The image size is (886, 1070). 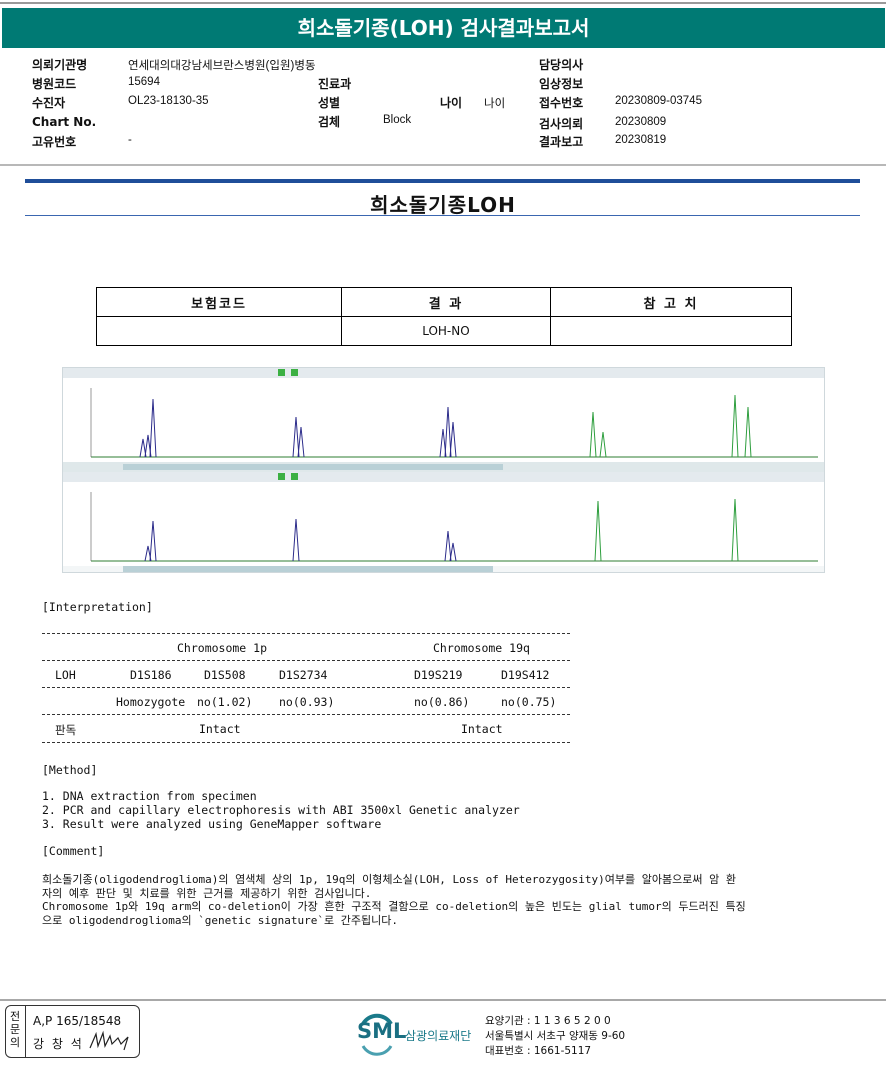 I want to click on sml-logo: SML 삼광의료재단, so click(x=414, y=1035).